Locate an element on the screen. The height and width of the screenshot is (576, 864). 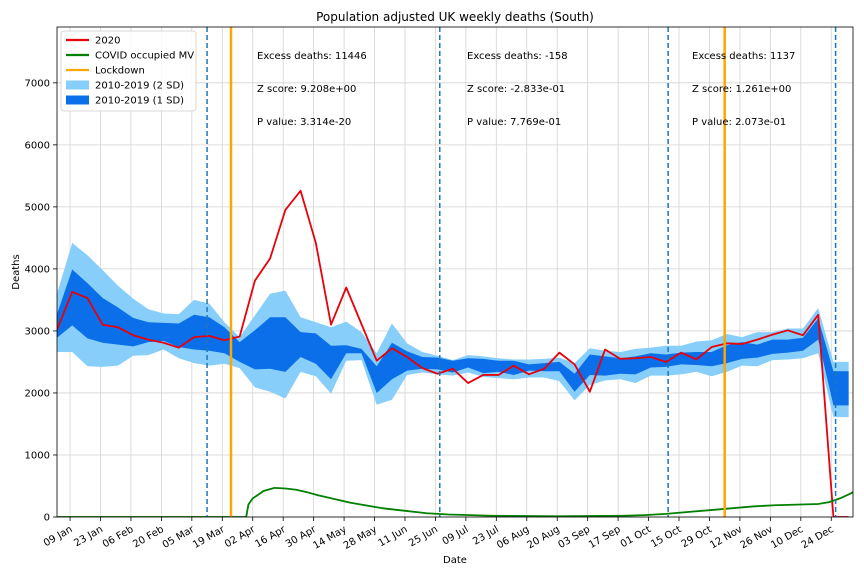
y-tick-label: 0 is located at coordinates (47, 518).